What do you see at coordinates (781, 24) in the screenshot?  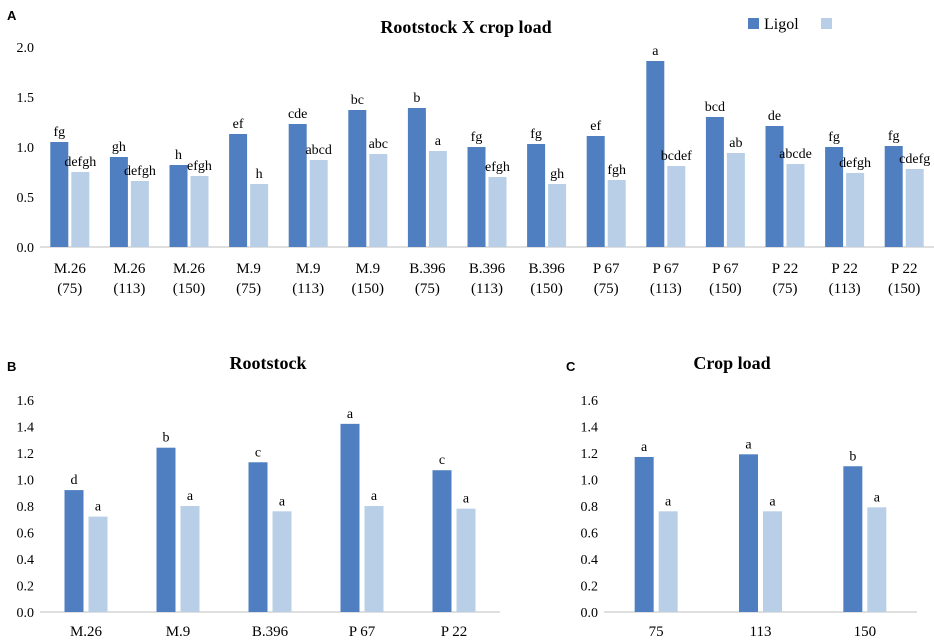 I see `legend-label-ligol: Ligol` at bounding box center [781, 24].